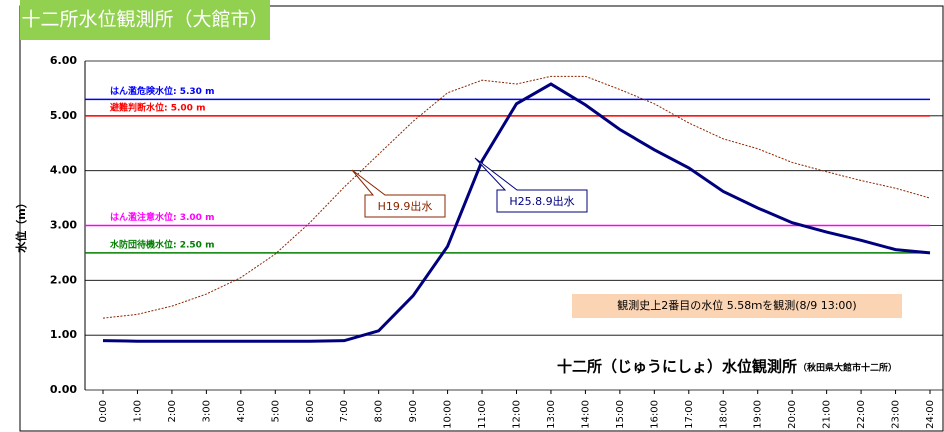  Describe the element at coordinates (344, 411) in the screenshot. I see `x-tick-label: 7:00` at that location.